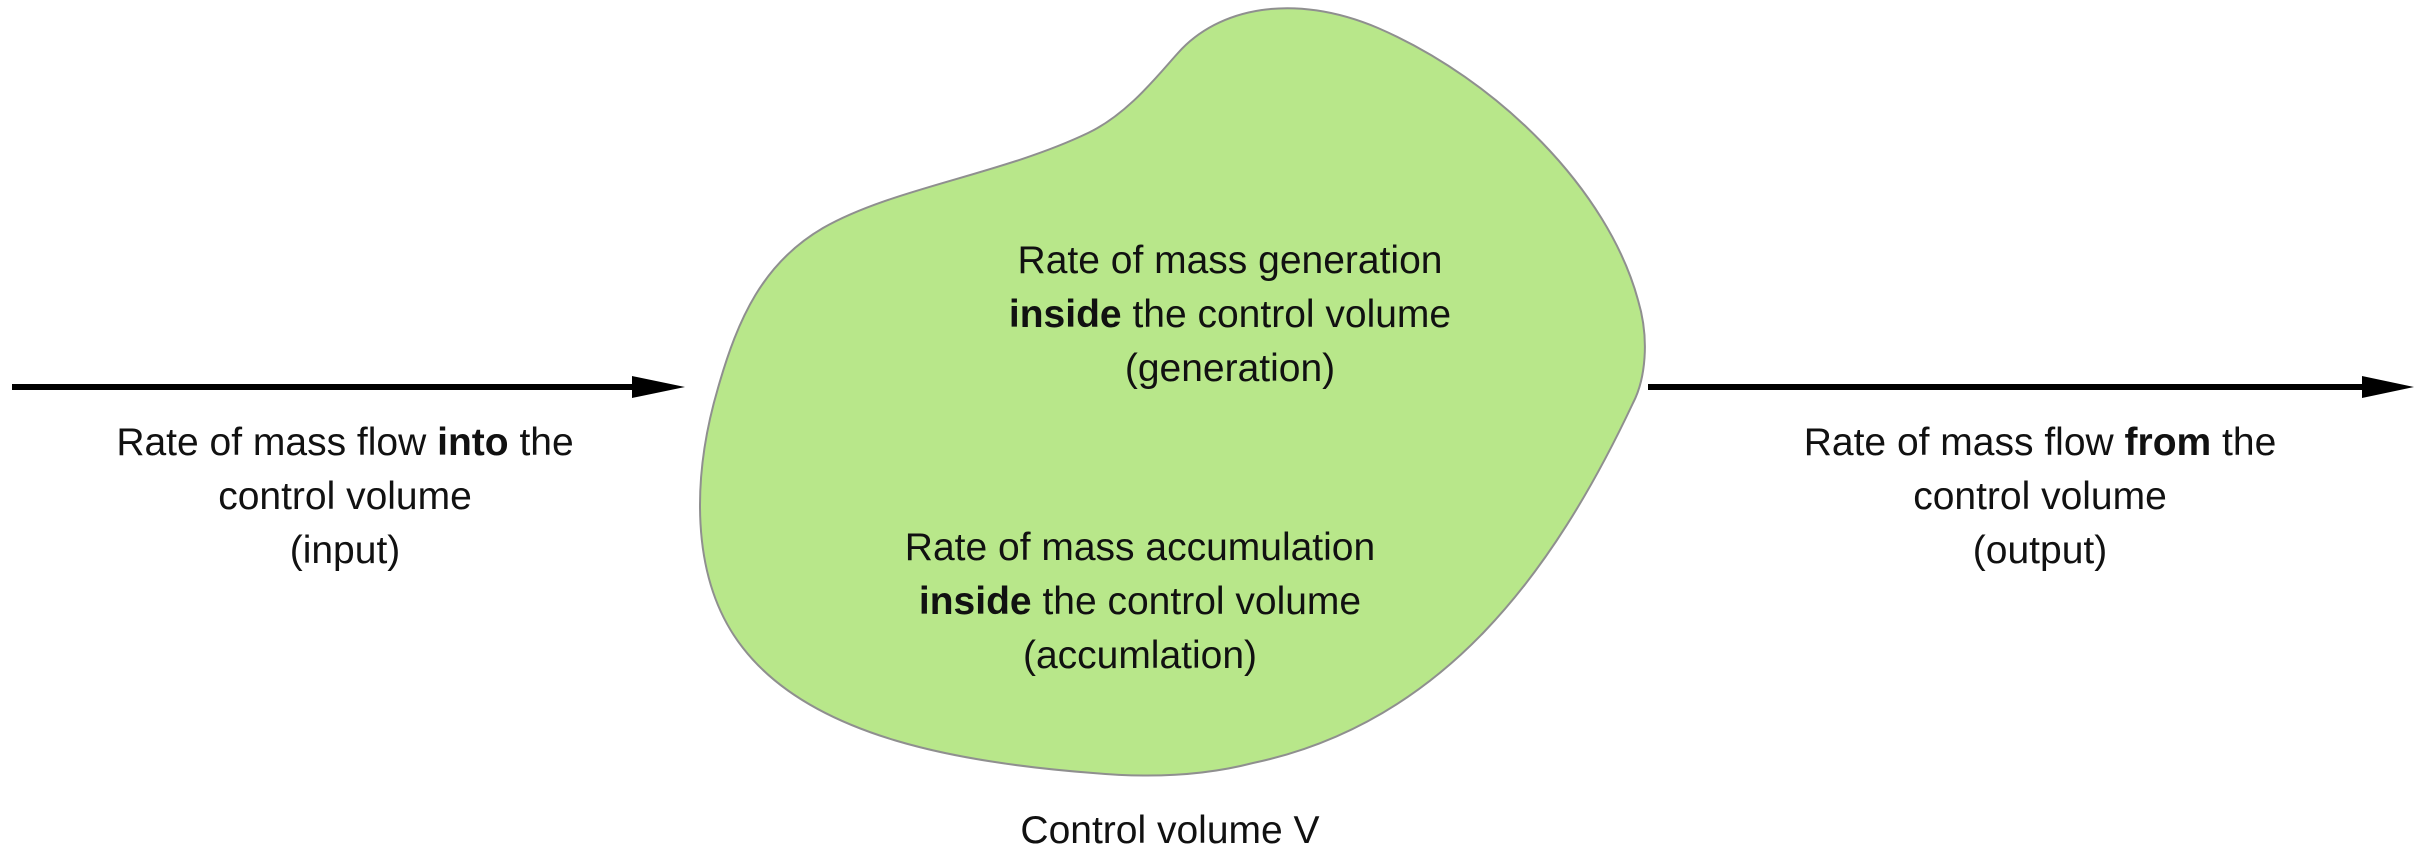  I want to click on output-label-line-3: (output), so click(2040, 550).